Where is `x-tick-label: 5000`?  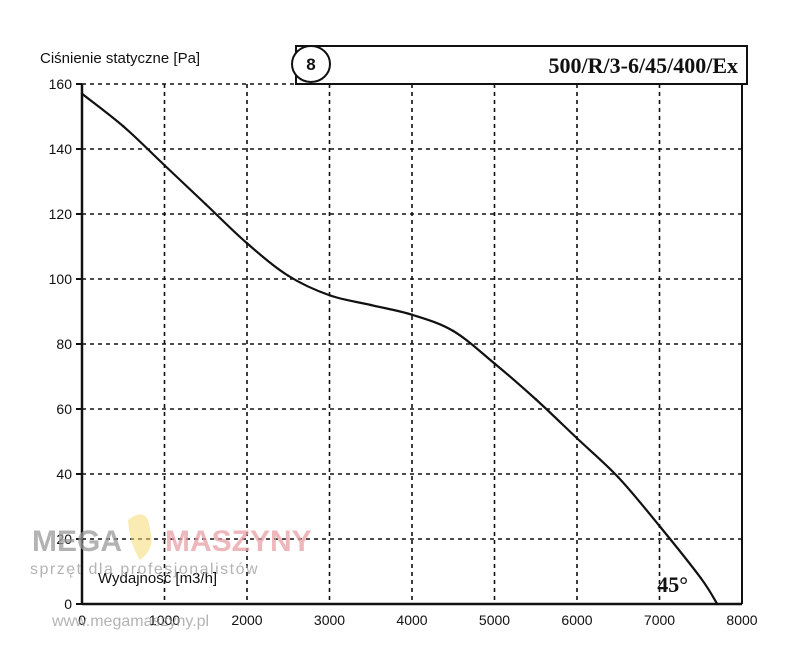
x-tick-label: 5000 is located at coordinates (494, 620).